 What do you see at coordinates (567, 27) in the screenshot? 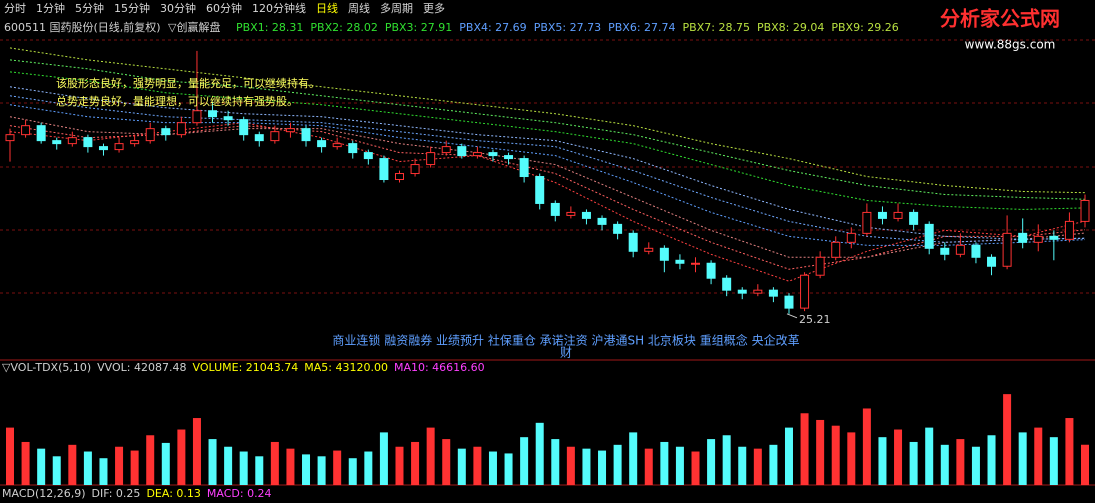
I see `header-value: PBX5: 27.73` at bounding box center [567, 27].